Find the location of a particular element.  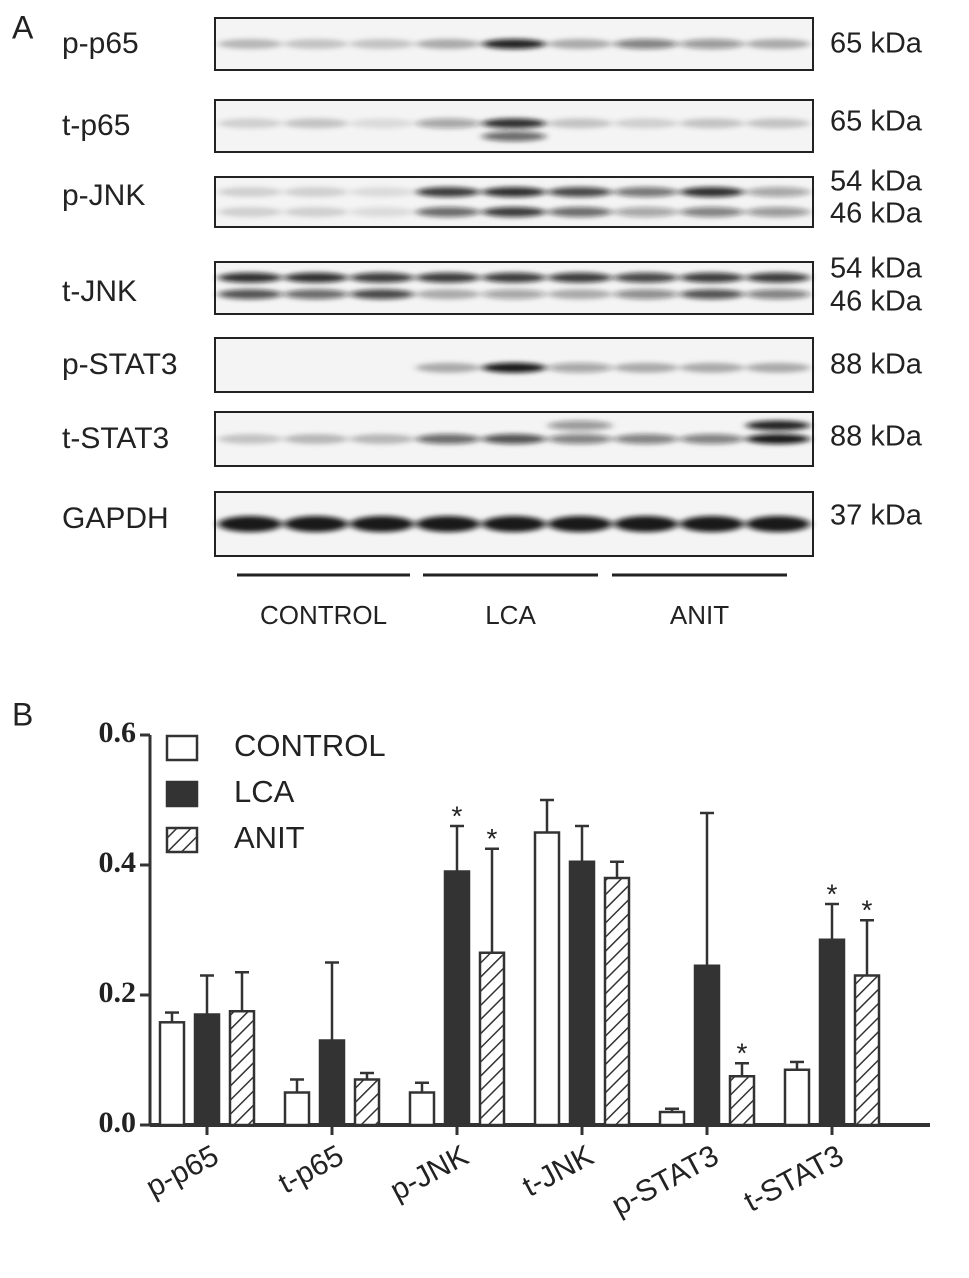

panel-label: B is located at coordinates (22, 714).